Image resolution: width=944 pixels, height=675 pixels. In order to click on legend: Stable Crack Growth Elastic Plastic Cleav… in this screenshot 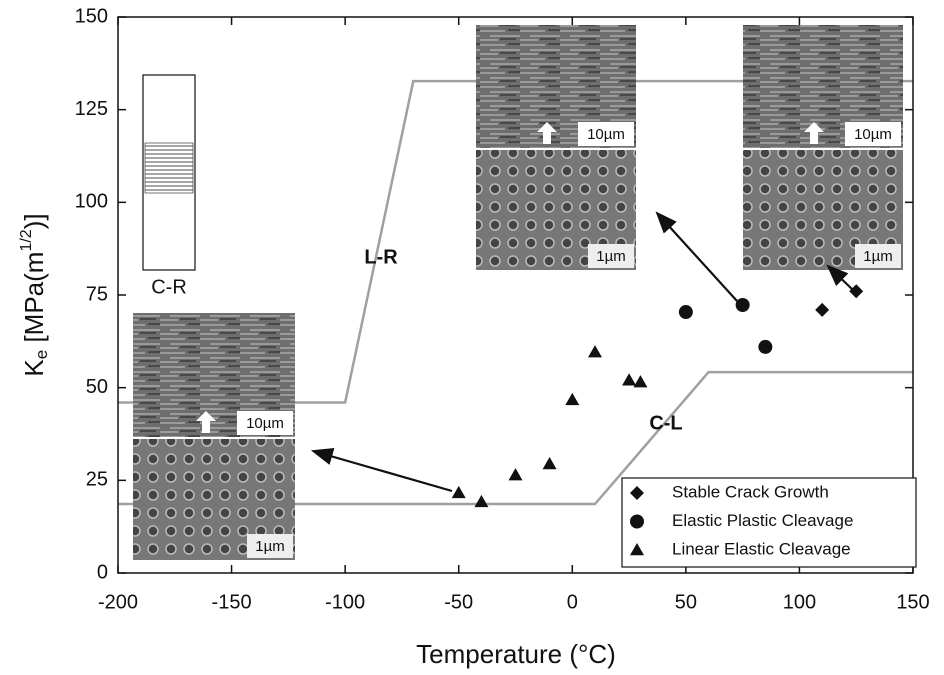, I will do `click(769, 522)`.